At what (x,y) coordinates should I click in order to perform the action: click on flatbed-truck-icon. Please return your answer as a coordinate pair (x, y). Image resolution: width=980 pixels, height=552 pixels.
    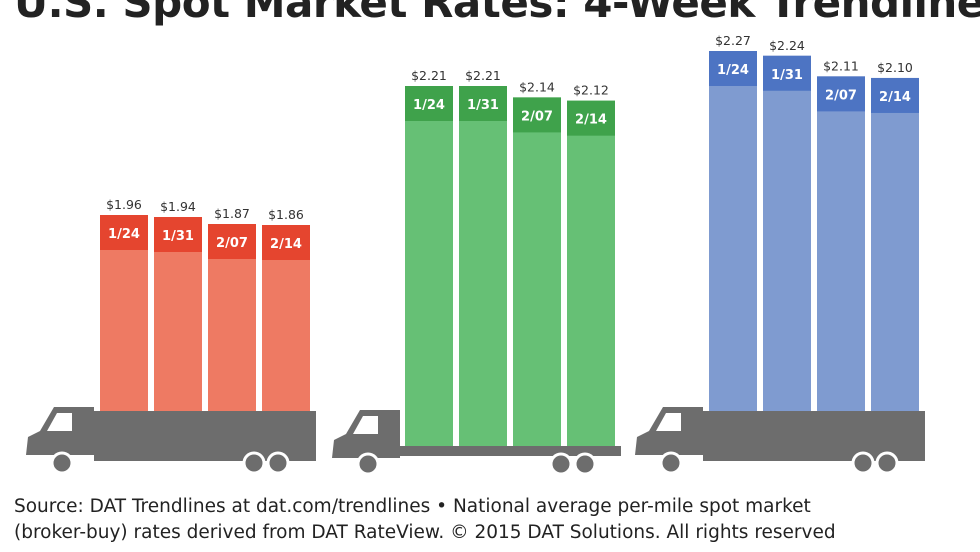
    Looking at the image, I should click on (476, 443).